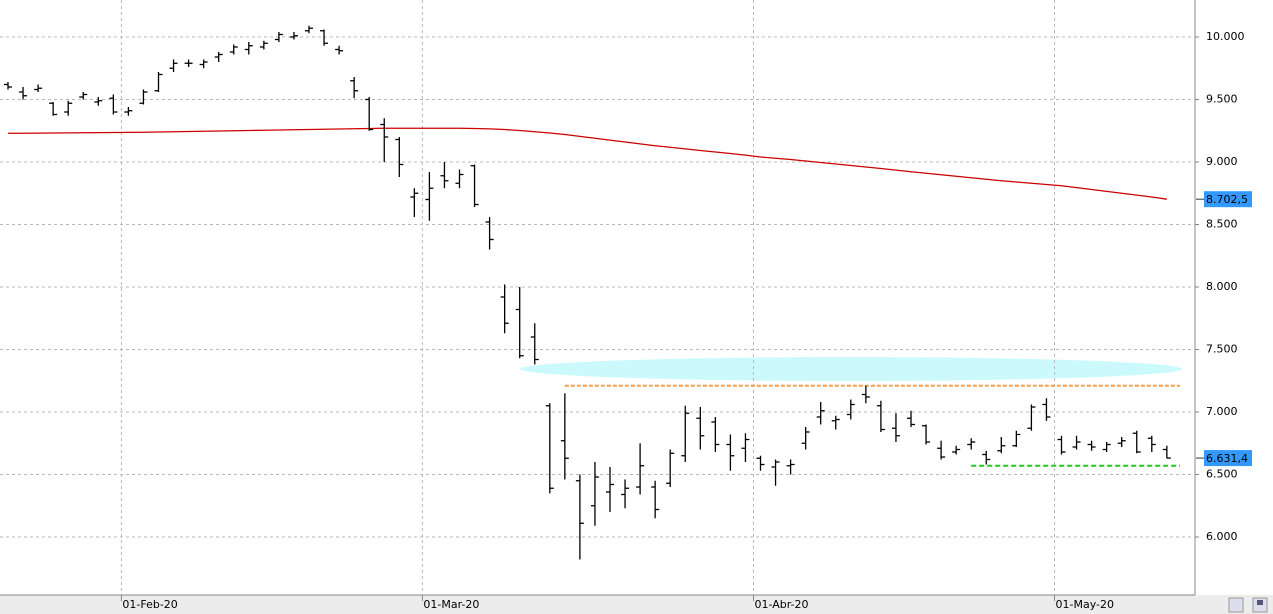 This screenshot has height=614, width=1273. Describe the element at coordinates (1236, 605) in the screenshot. I see `tool-icon` at that location.